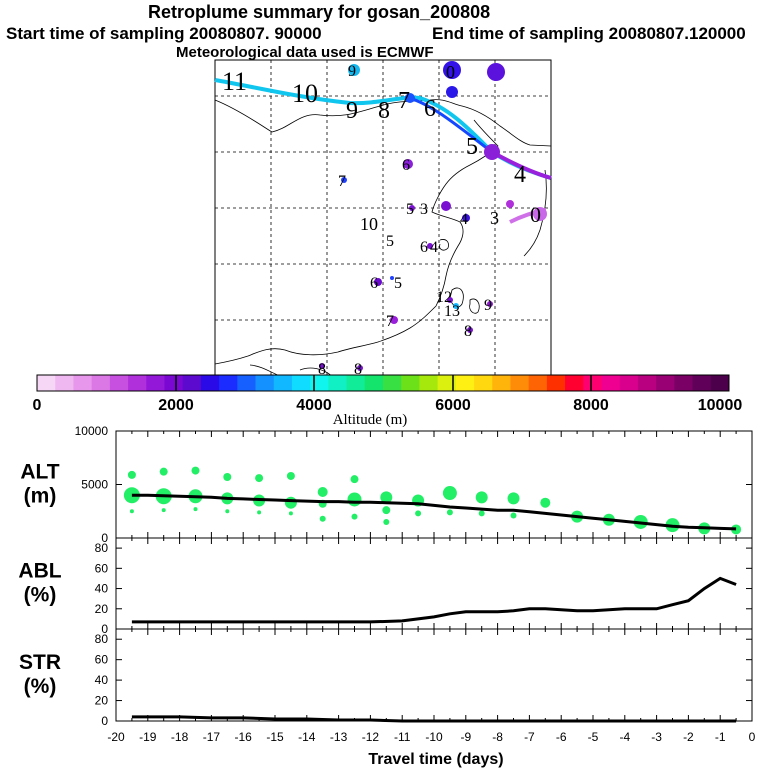 Image resolution: width=768 pixels, height=768 pixels. What do you see at coordinates (497, 737) in the screenshot?
I see `x-tick-label: -8` at bounding box center [497, 737].